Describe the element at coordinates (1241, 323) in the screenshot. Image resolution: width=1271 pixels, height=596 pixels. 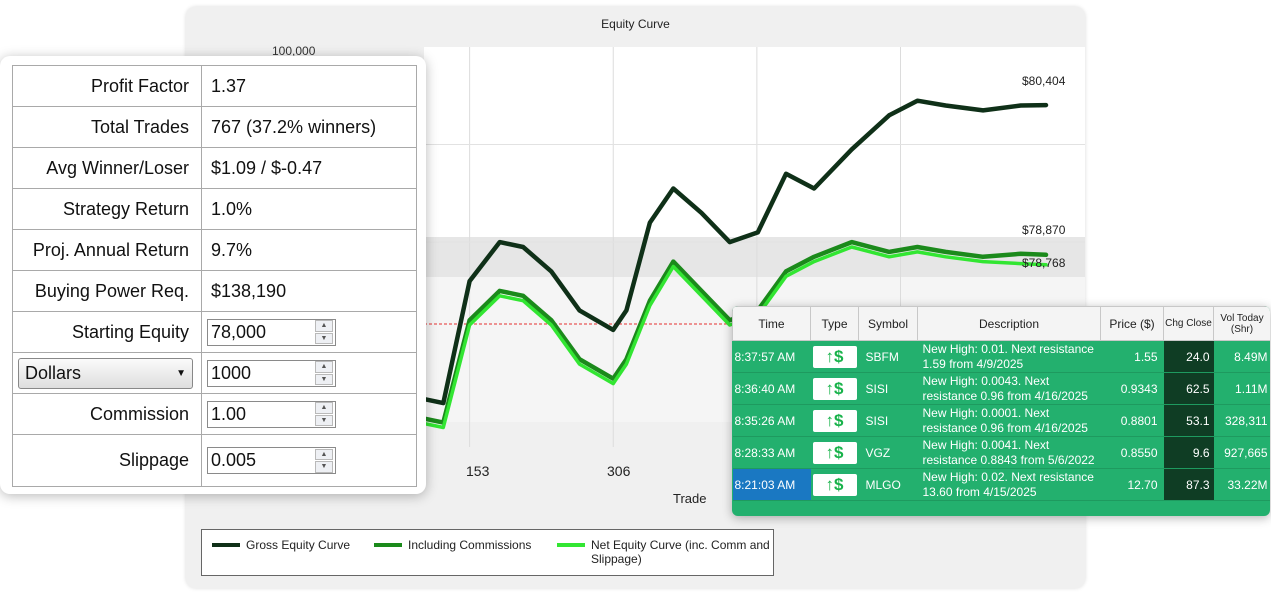
I see `column-header-vol-today: Vol Today (Shr)` at that location.